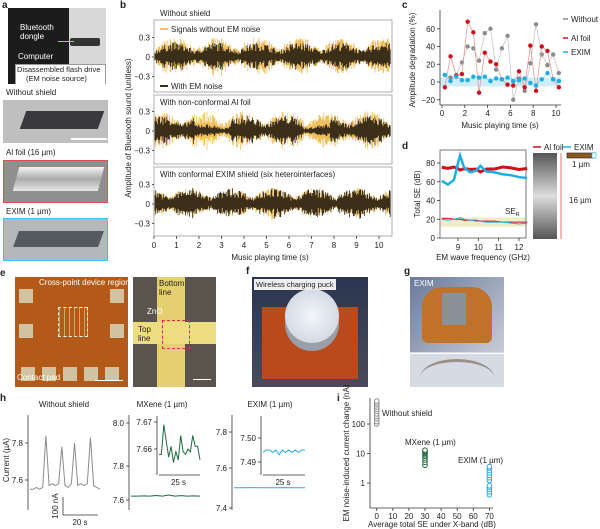  Describe the element at coordinates (407, 271) in the screenshot. I see `panel-label-g: g` at that location.